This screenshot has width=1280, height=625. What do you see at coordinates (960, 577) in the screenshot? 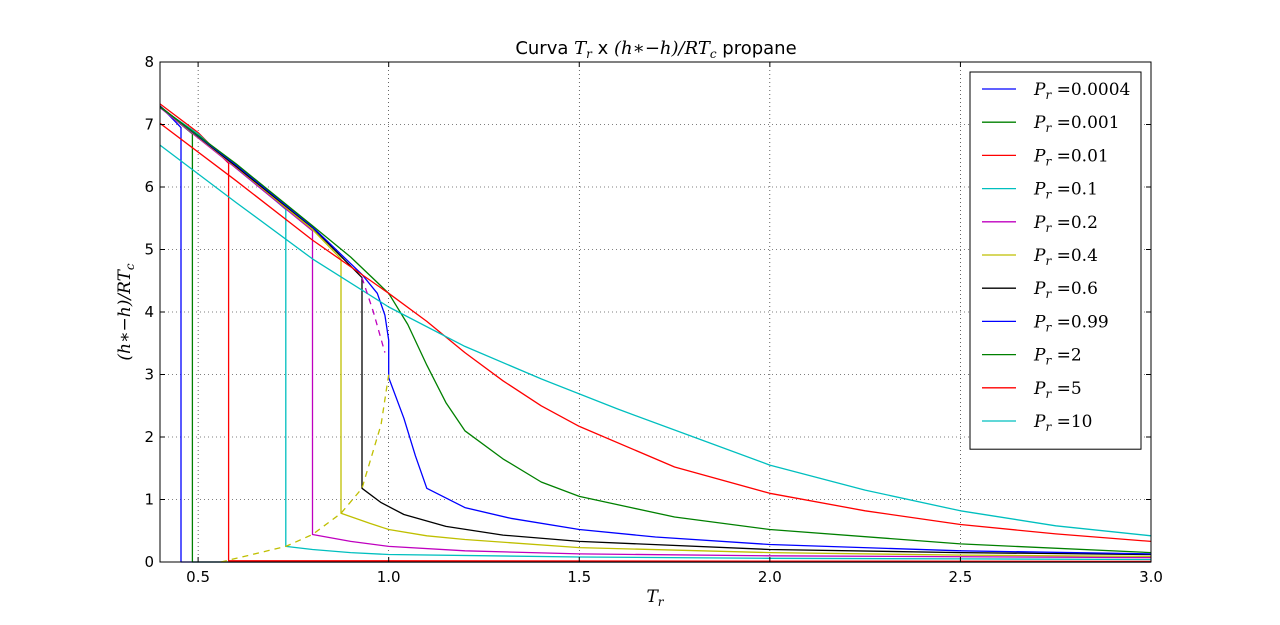
I see `x-tick-label: 2.5` at bounding box center [960, 577].